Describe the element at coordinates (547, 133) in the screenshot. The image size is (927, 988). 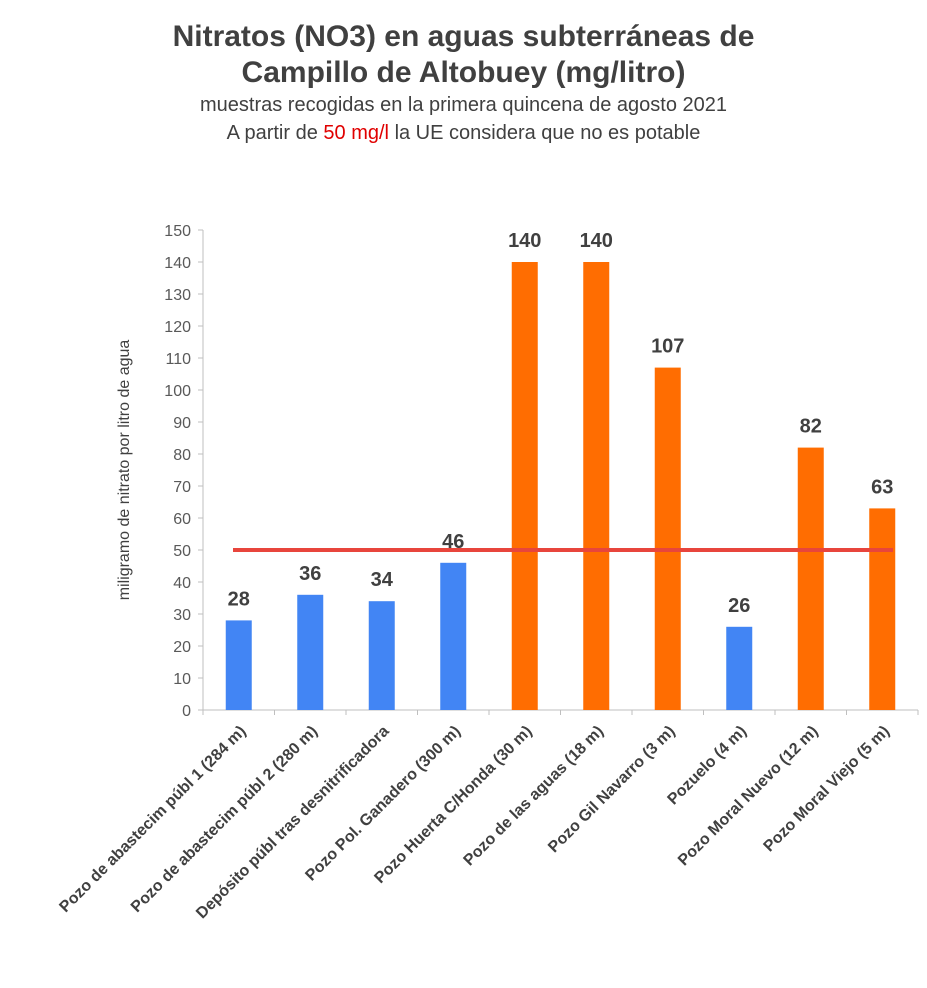
I see `subtitle-suffix: la UE considera que no es potable` at that location.